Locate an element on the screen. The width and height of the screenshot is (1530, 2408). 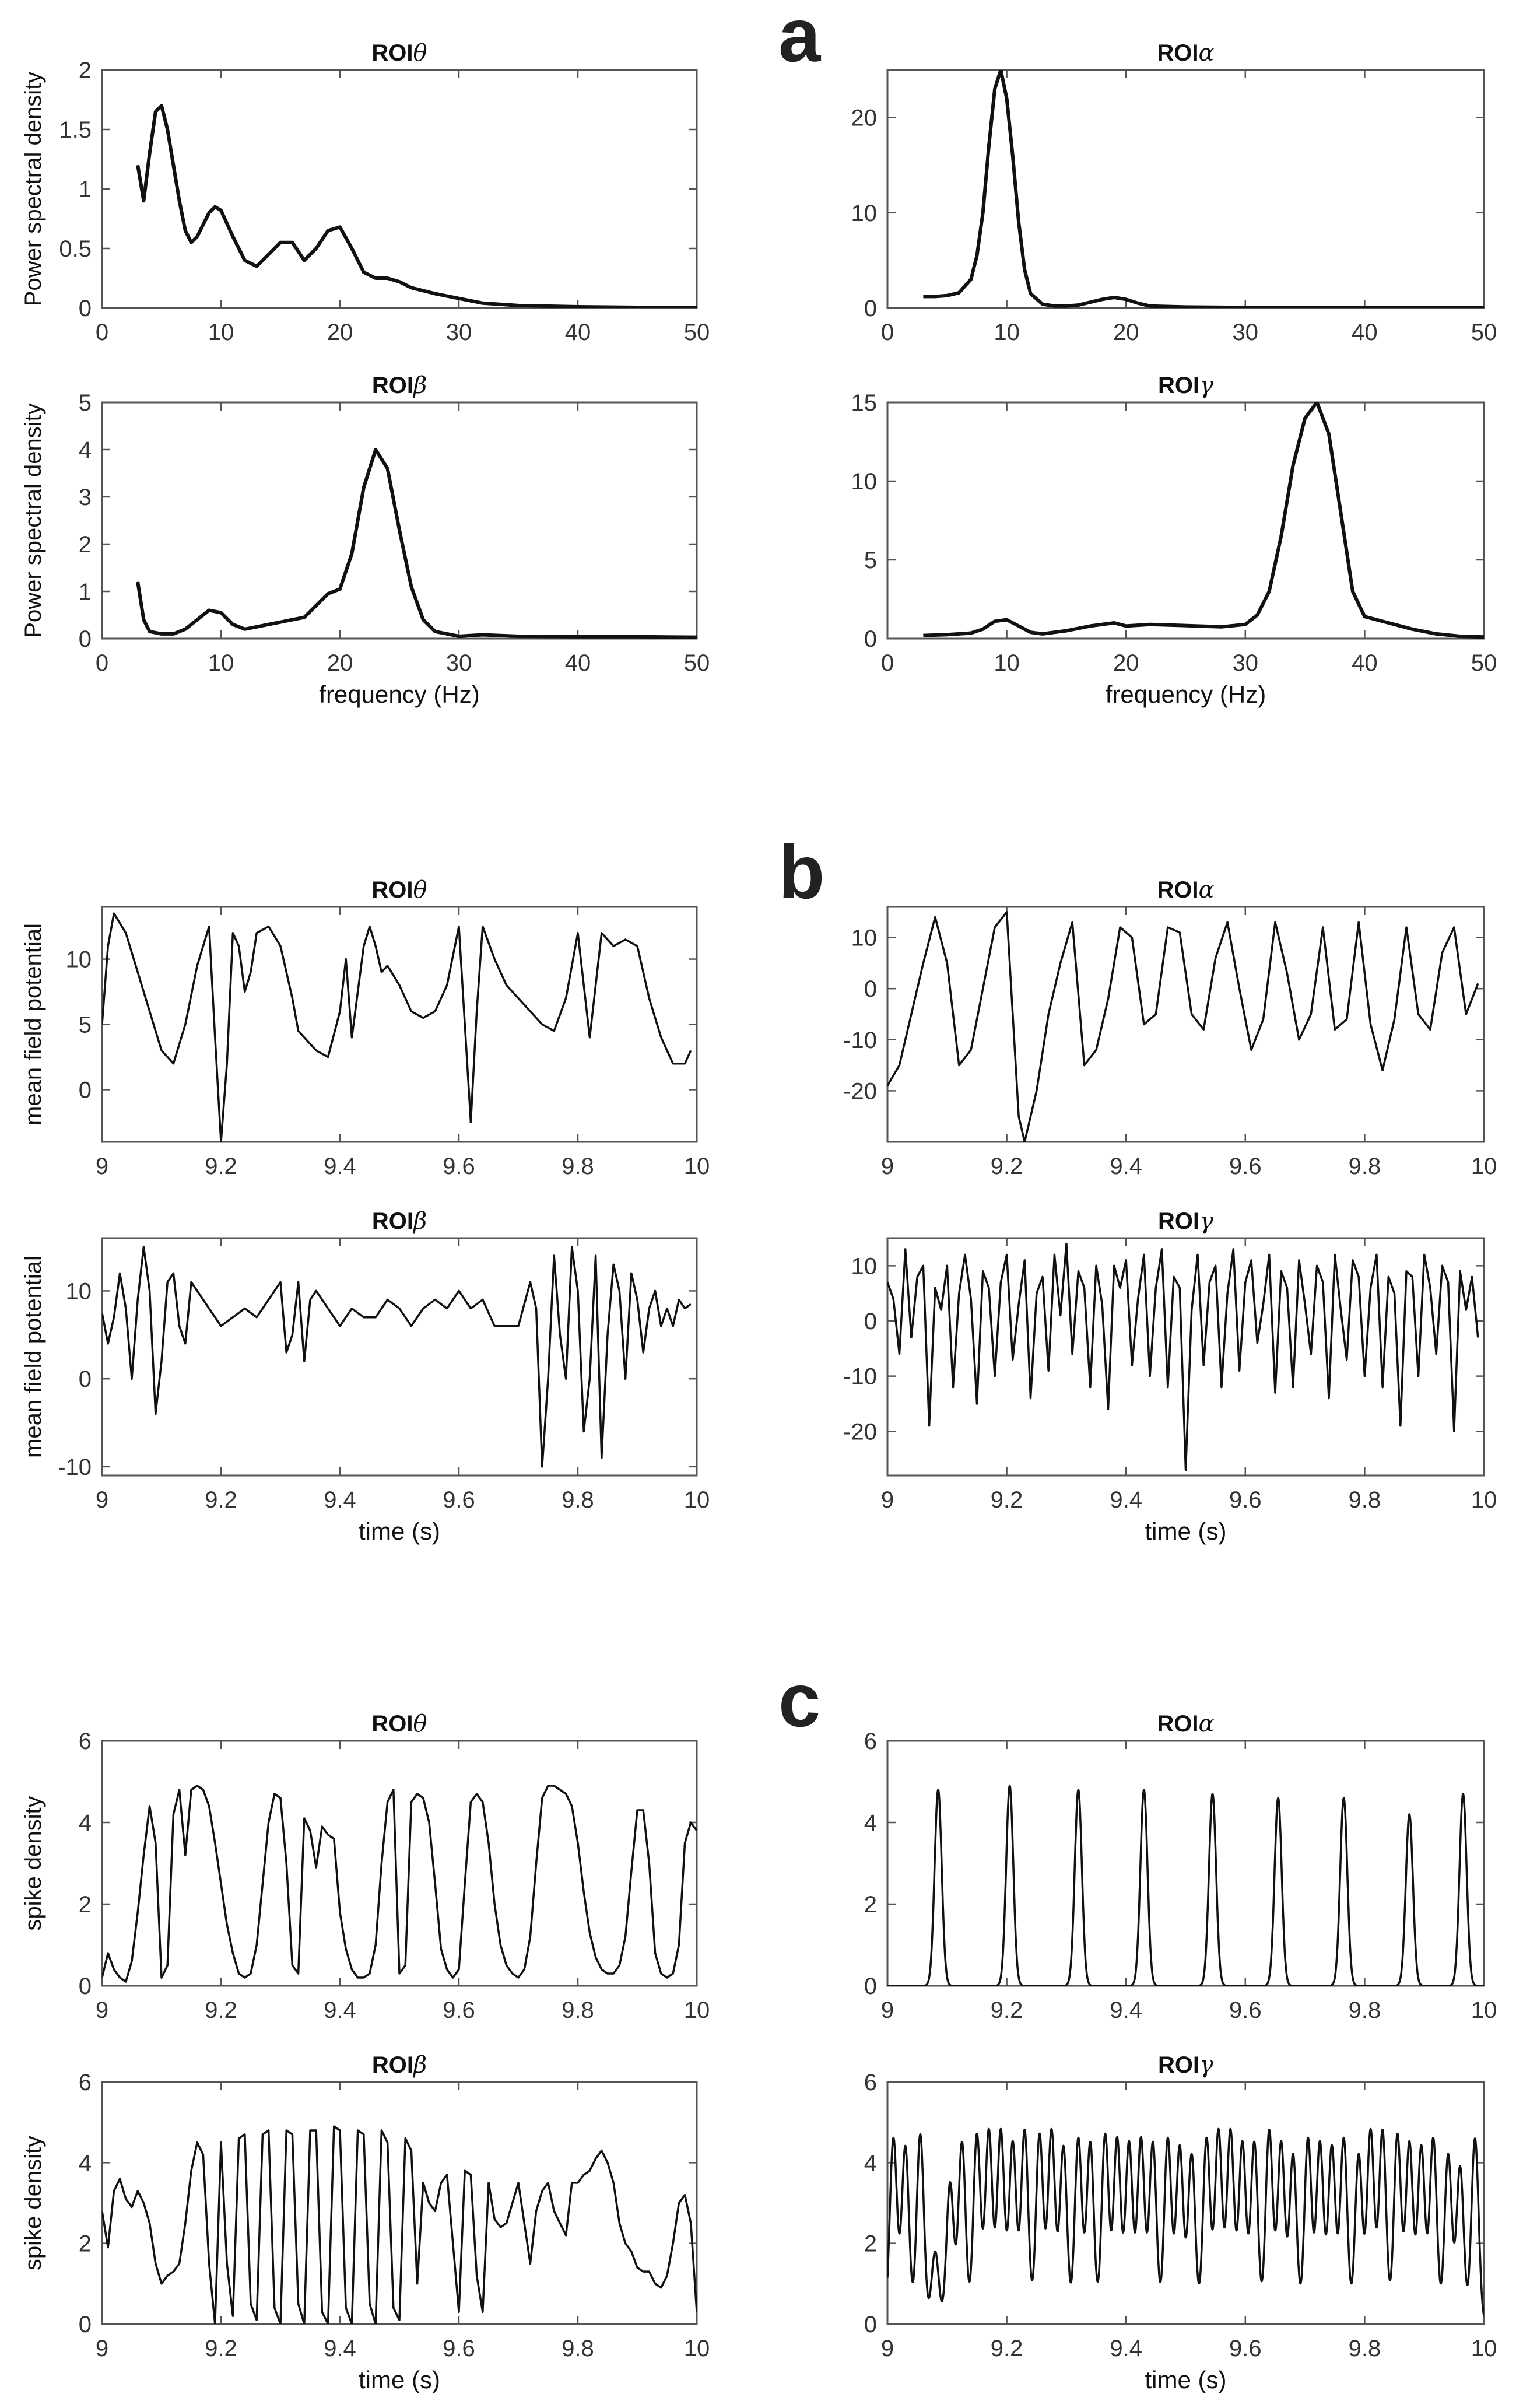
chart-a-right-2: 0 10 20 30 40 50 0 5 10 15 ROIγ frequency (Hz) is located at coordinates (1174, 540).